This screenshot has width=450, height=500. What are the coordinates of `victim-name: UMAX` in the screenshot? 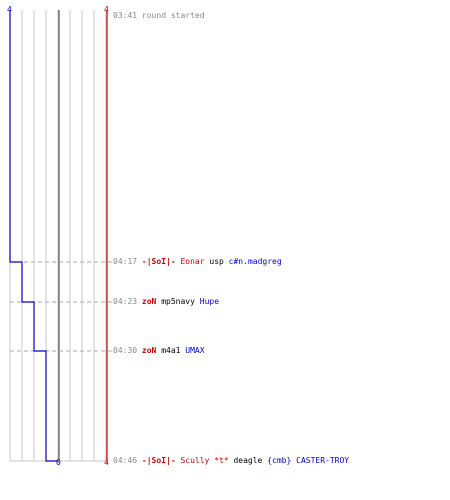 It's located at (195, 350).